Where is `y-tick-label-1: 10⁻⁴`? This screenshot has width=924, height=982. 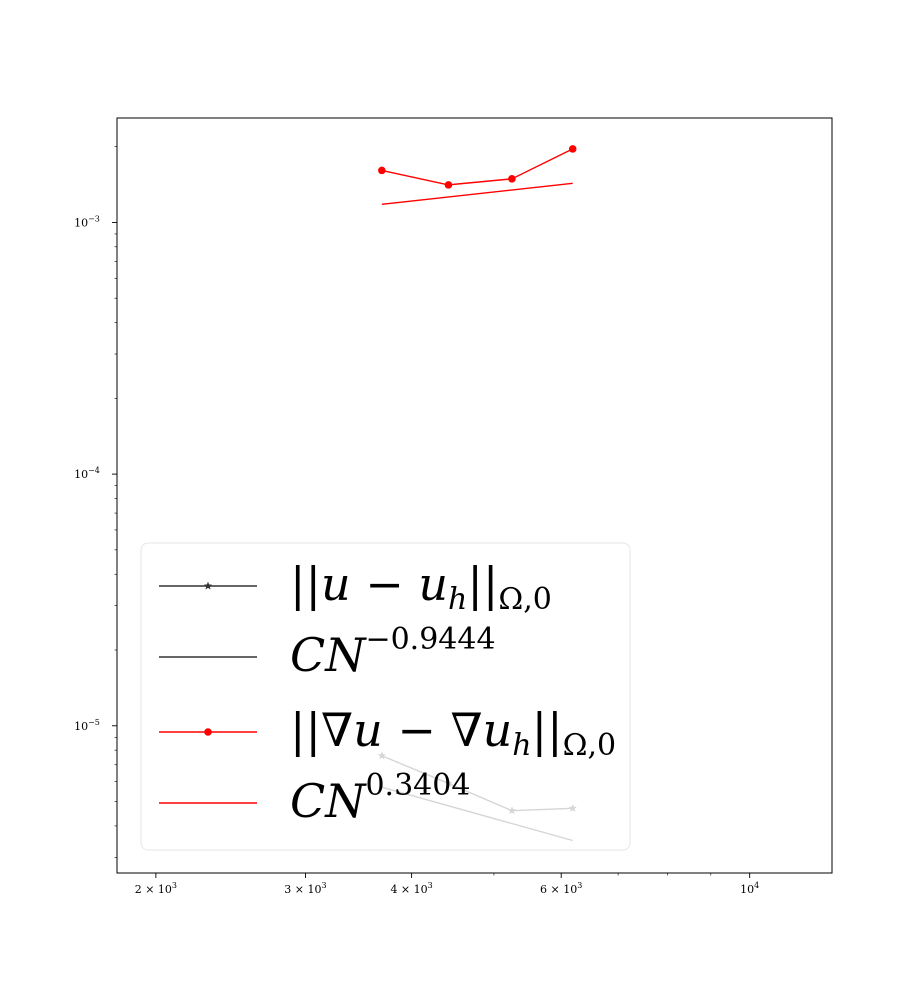 y-tick-label-1: 10⁻⁴ is located at coordinates (87, 473).